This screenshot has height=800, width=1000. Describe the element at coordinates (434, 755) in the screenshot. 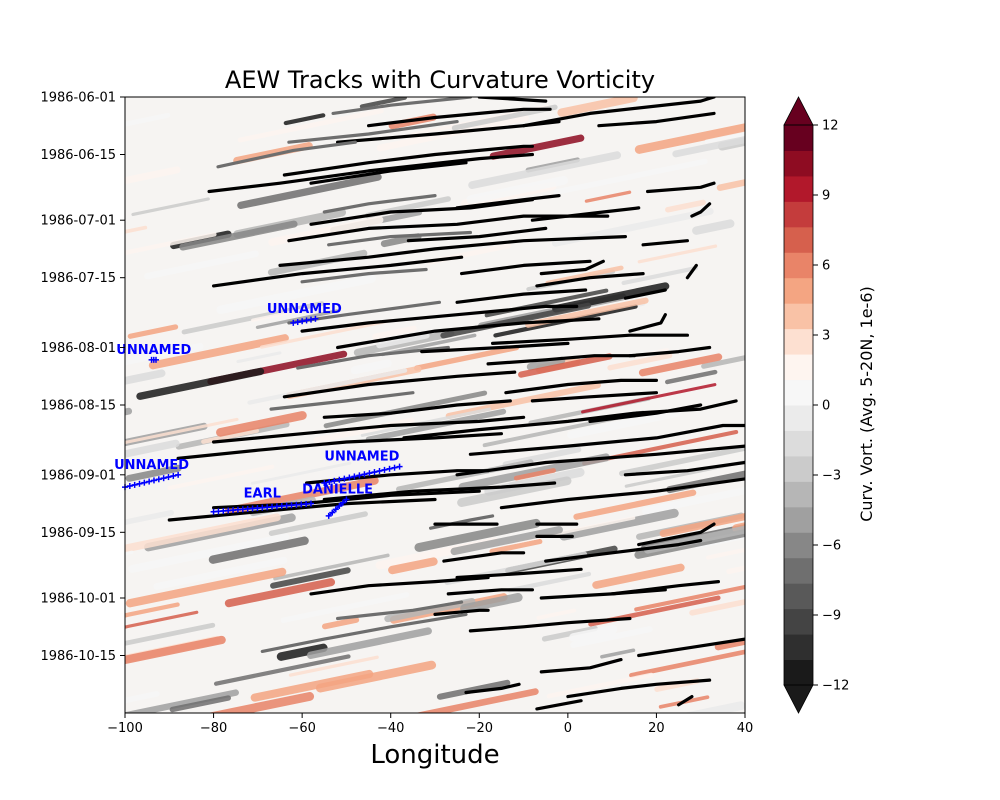

I see `x-axis-label: Longitude` at that location.